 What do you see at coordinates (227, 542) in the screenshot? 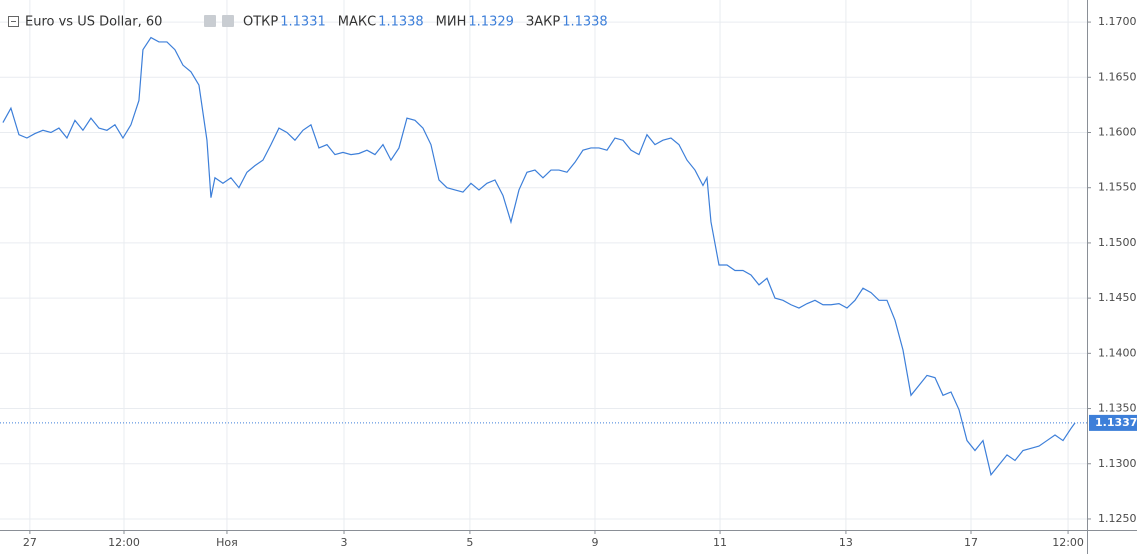
I see `x-tick-label: Ноя` at bounding box center [227, 542].